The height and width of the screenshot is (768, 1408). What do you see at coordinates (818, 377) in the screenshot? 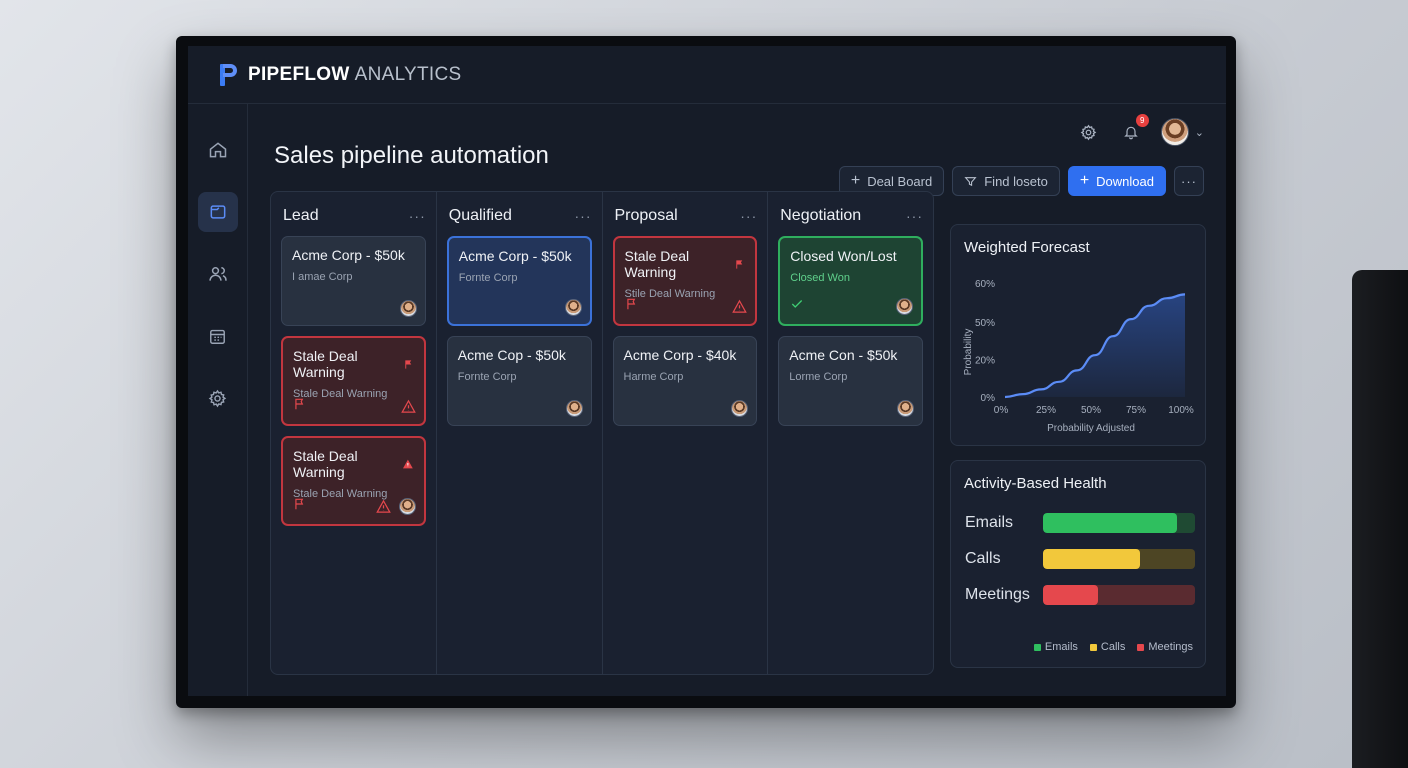
I see `deal-card-subtitle: Lorme Corp` at bounding box center [818, 377].